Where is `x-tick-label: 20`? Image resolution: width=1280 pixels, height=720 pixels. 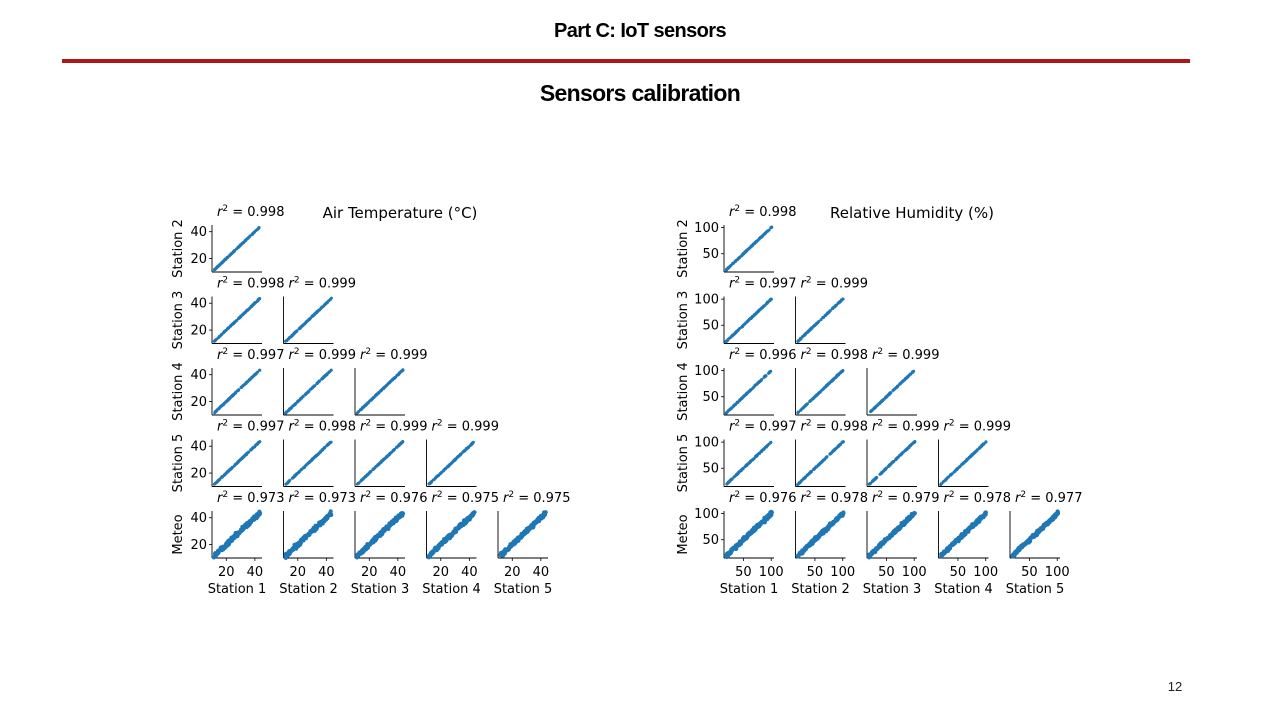 x-tick-label: 20 is located at coordinates (226, 572).